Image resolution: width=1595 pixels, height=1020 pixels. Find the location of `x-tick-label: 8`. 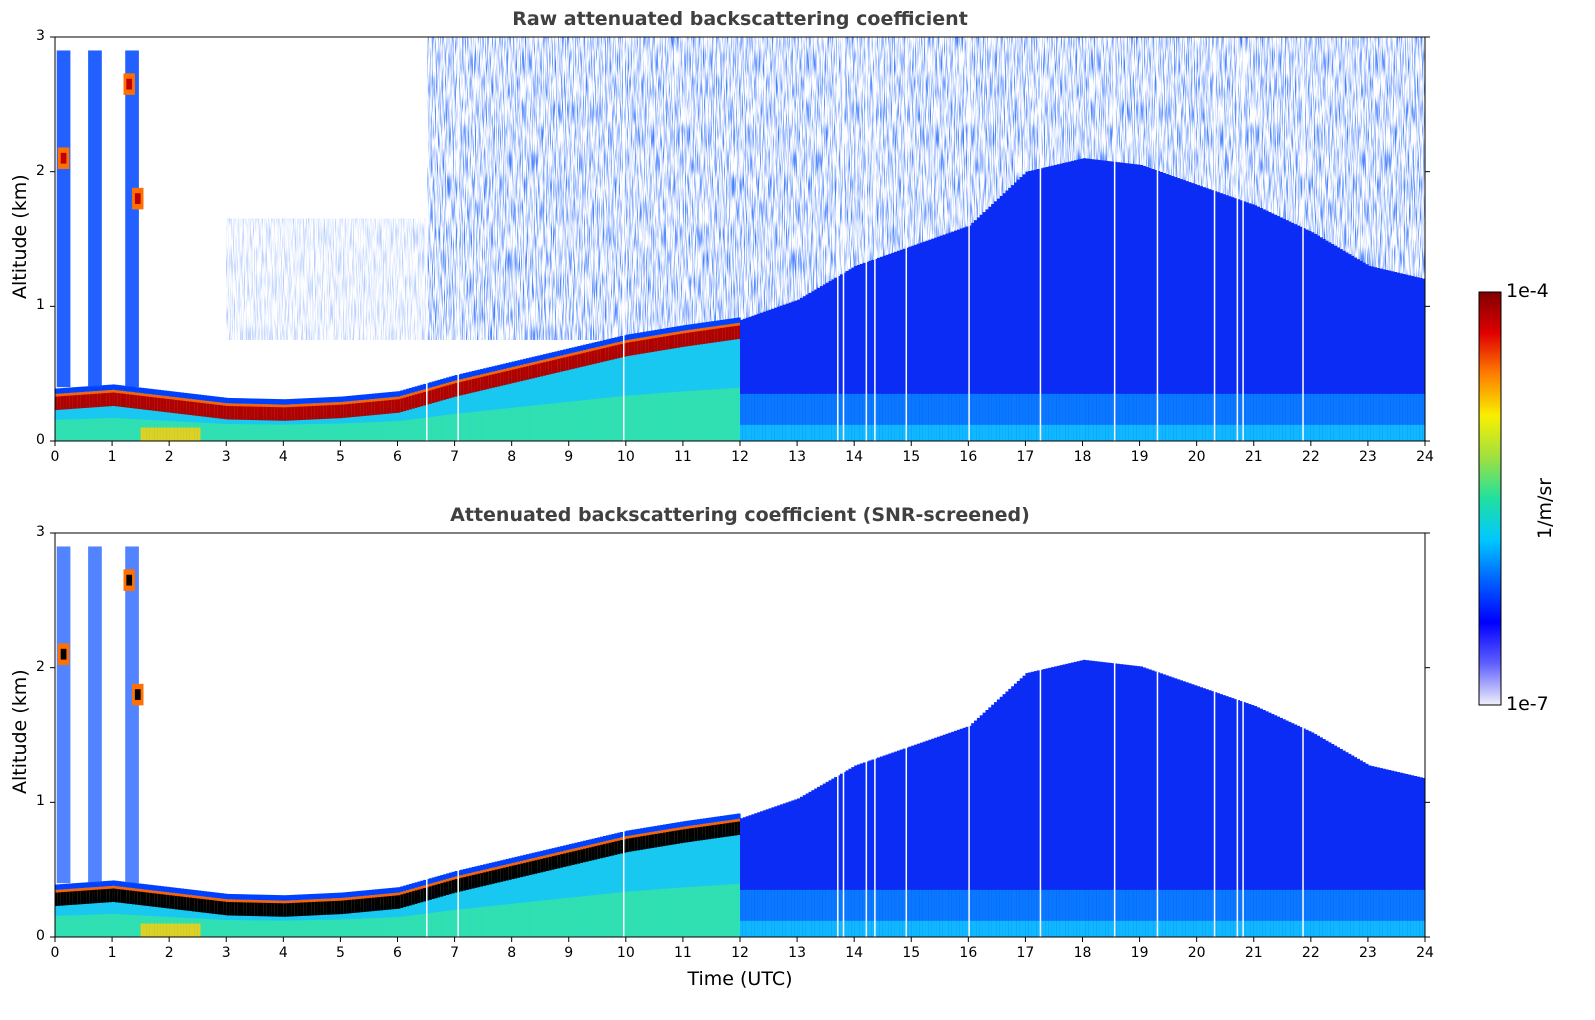

x-tick-label: 8 is located at coordinates (512, 457).